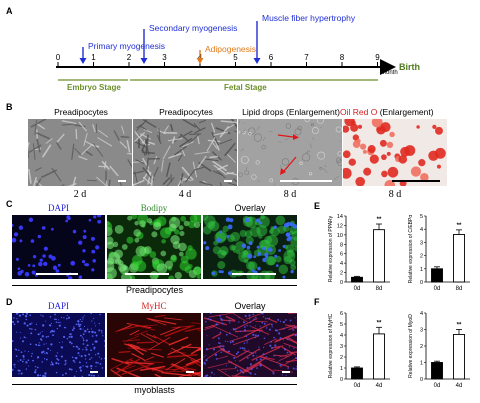  I want to click on panel-label-b: B, so click(9, 107).